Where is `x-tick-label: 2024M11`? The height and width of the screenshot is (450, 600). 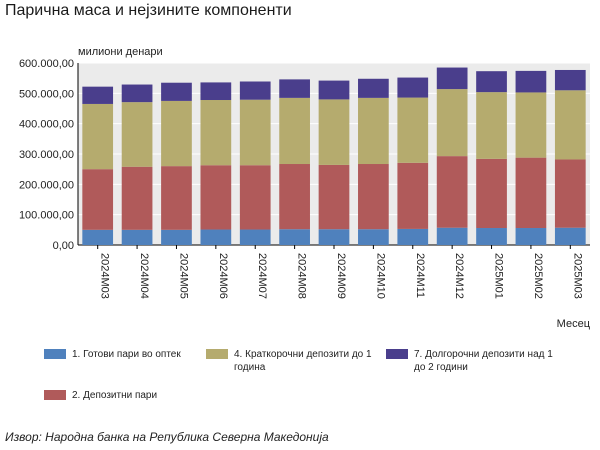 x-tick-label: 2024M11 is located at coordinates (420, 275).